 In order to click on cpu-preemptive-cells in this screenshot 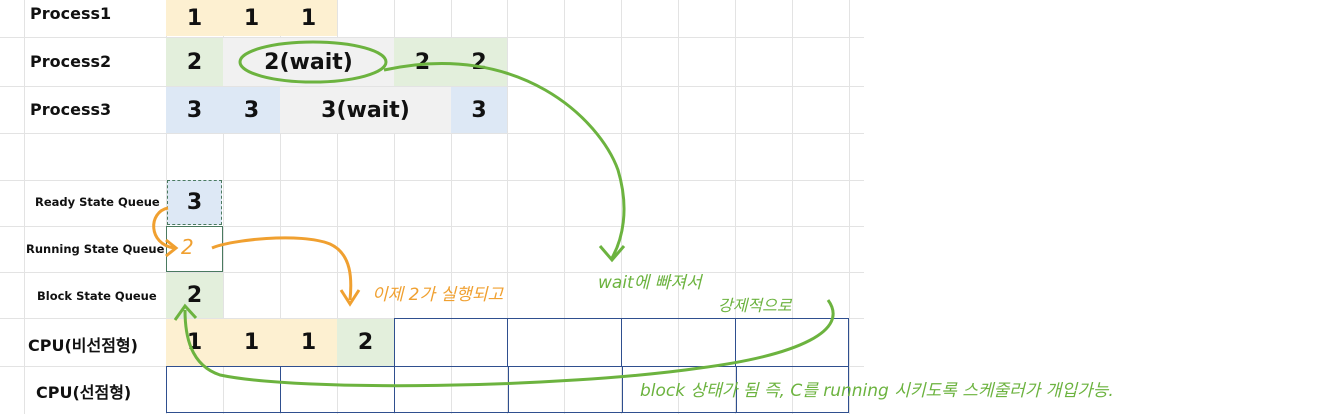, I will do `click(507, 389)`.